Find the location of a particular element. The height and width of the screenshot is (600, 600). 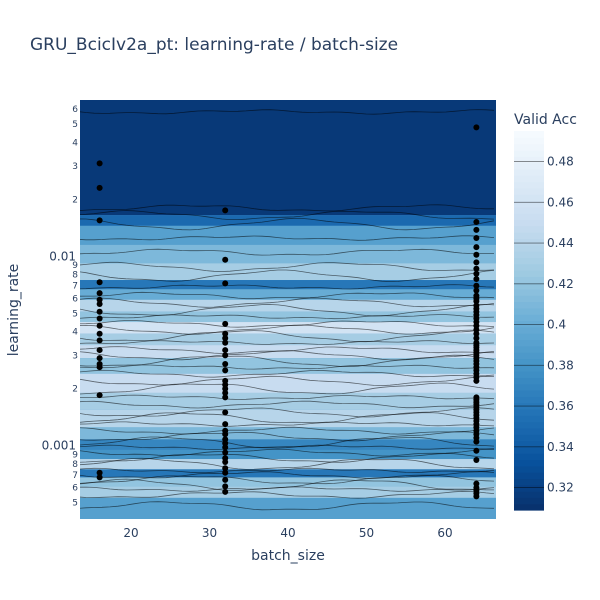

colorbar-tick-label: 0.36 is located at coordinates (560, 406).